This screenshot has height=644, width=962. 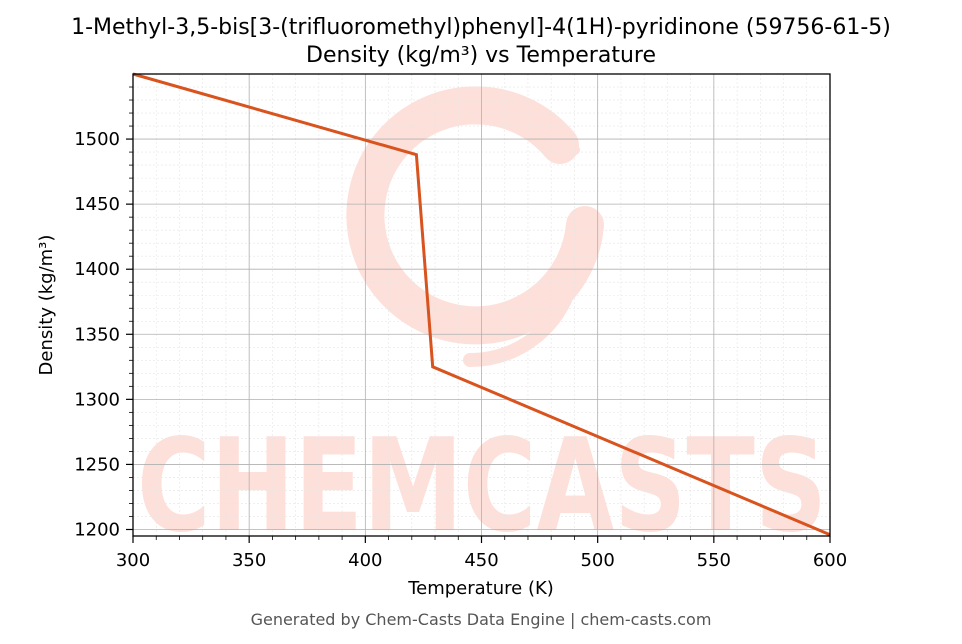 I want to click on x-axis-label: Temperature (K), so click(x=480, y=588).